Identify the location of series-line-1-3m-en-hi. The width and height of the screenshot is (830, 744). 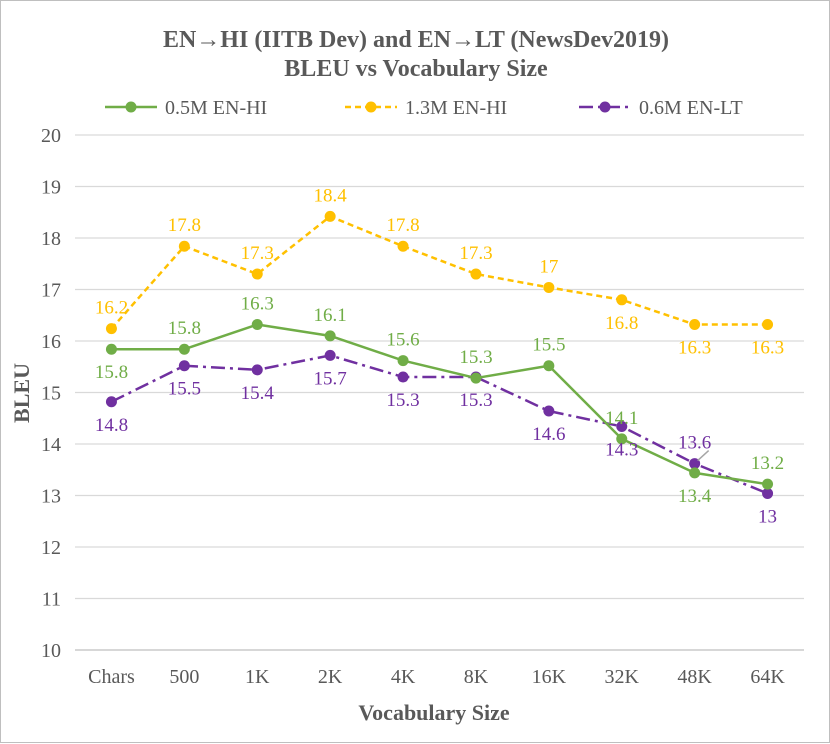
(439, 272).